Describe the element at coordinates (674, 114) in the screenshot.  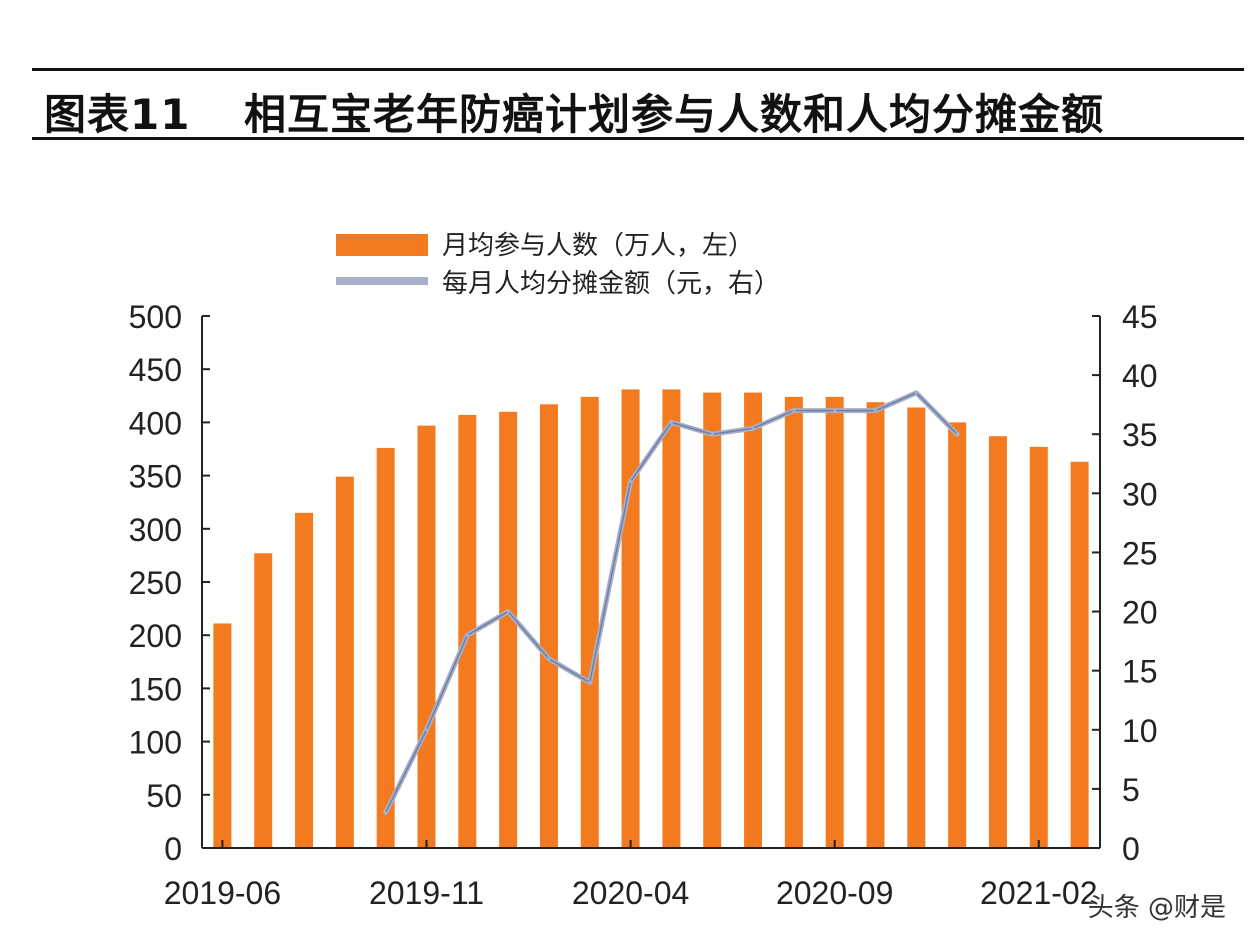
I see `chart-title: 相互宝老年防癌计划参与人数和人均分摊金额` at that location.